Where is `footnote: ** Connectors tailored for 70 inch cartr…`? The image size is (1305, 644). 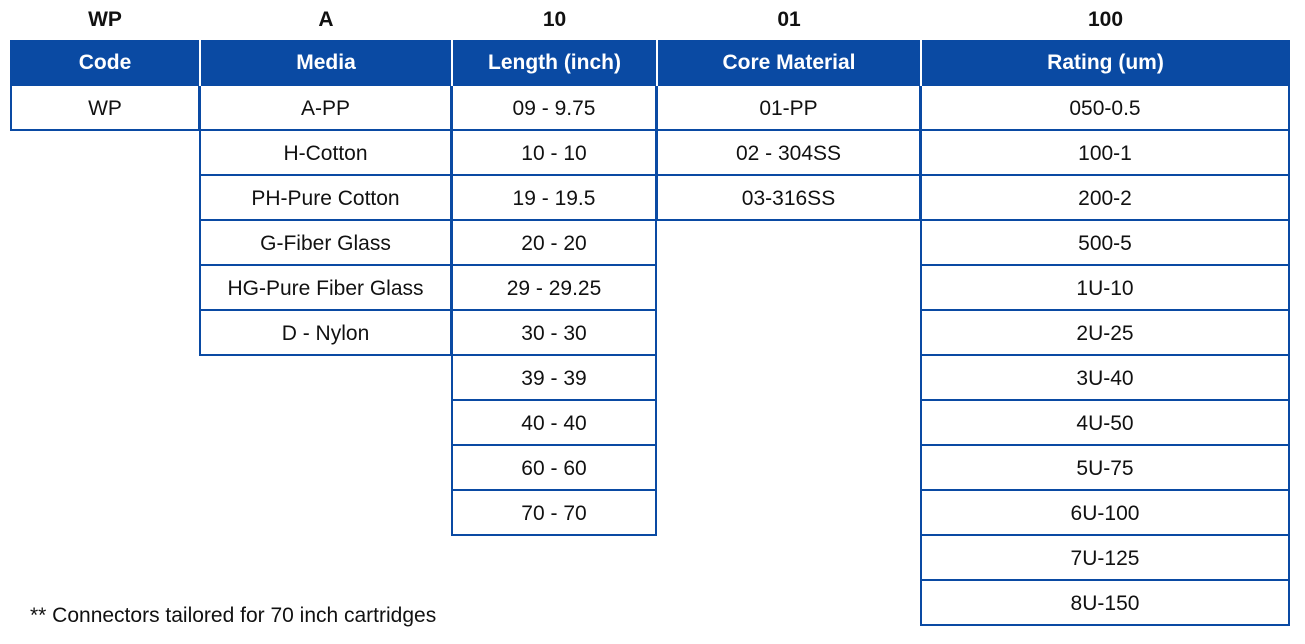 footnote: ** Connectors tailored for 70 inch cartr… is located at coordinates (233, 615).